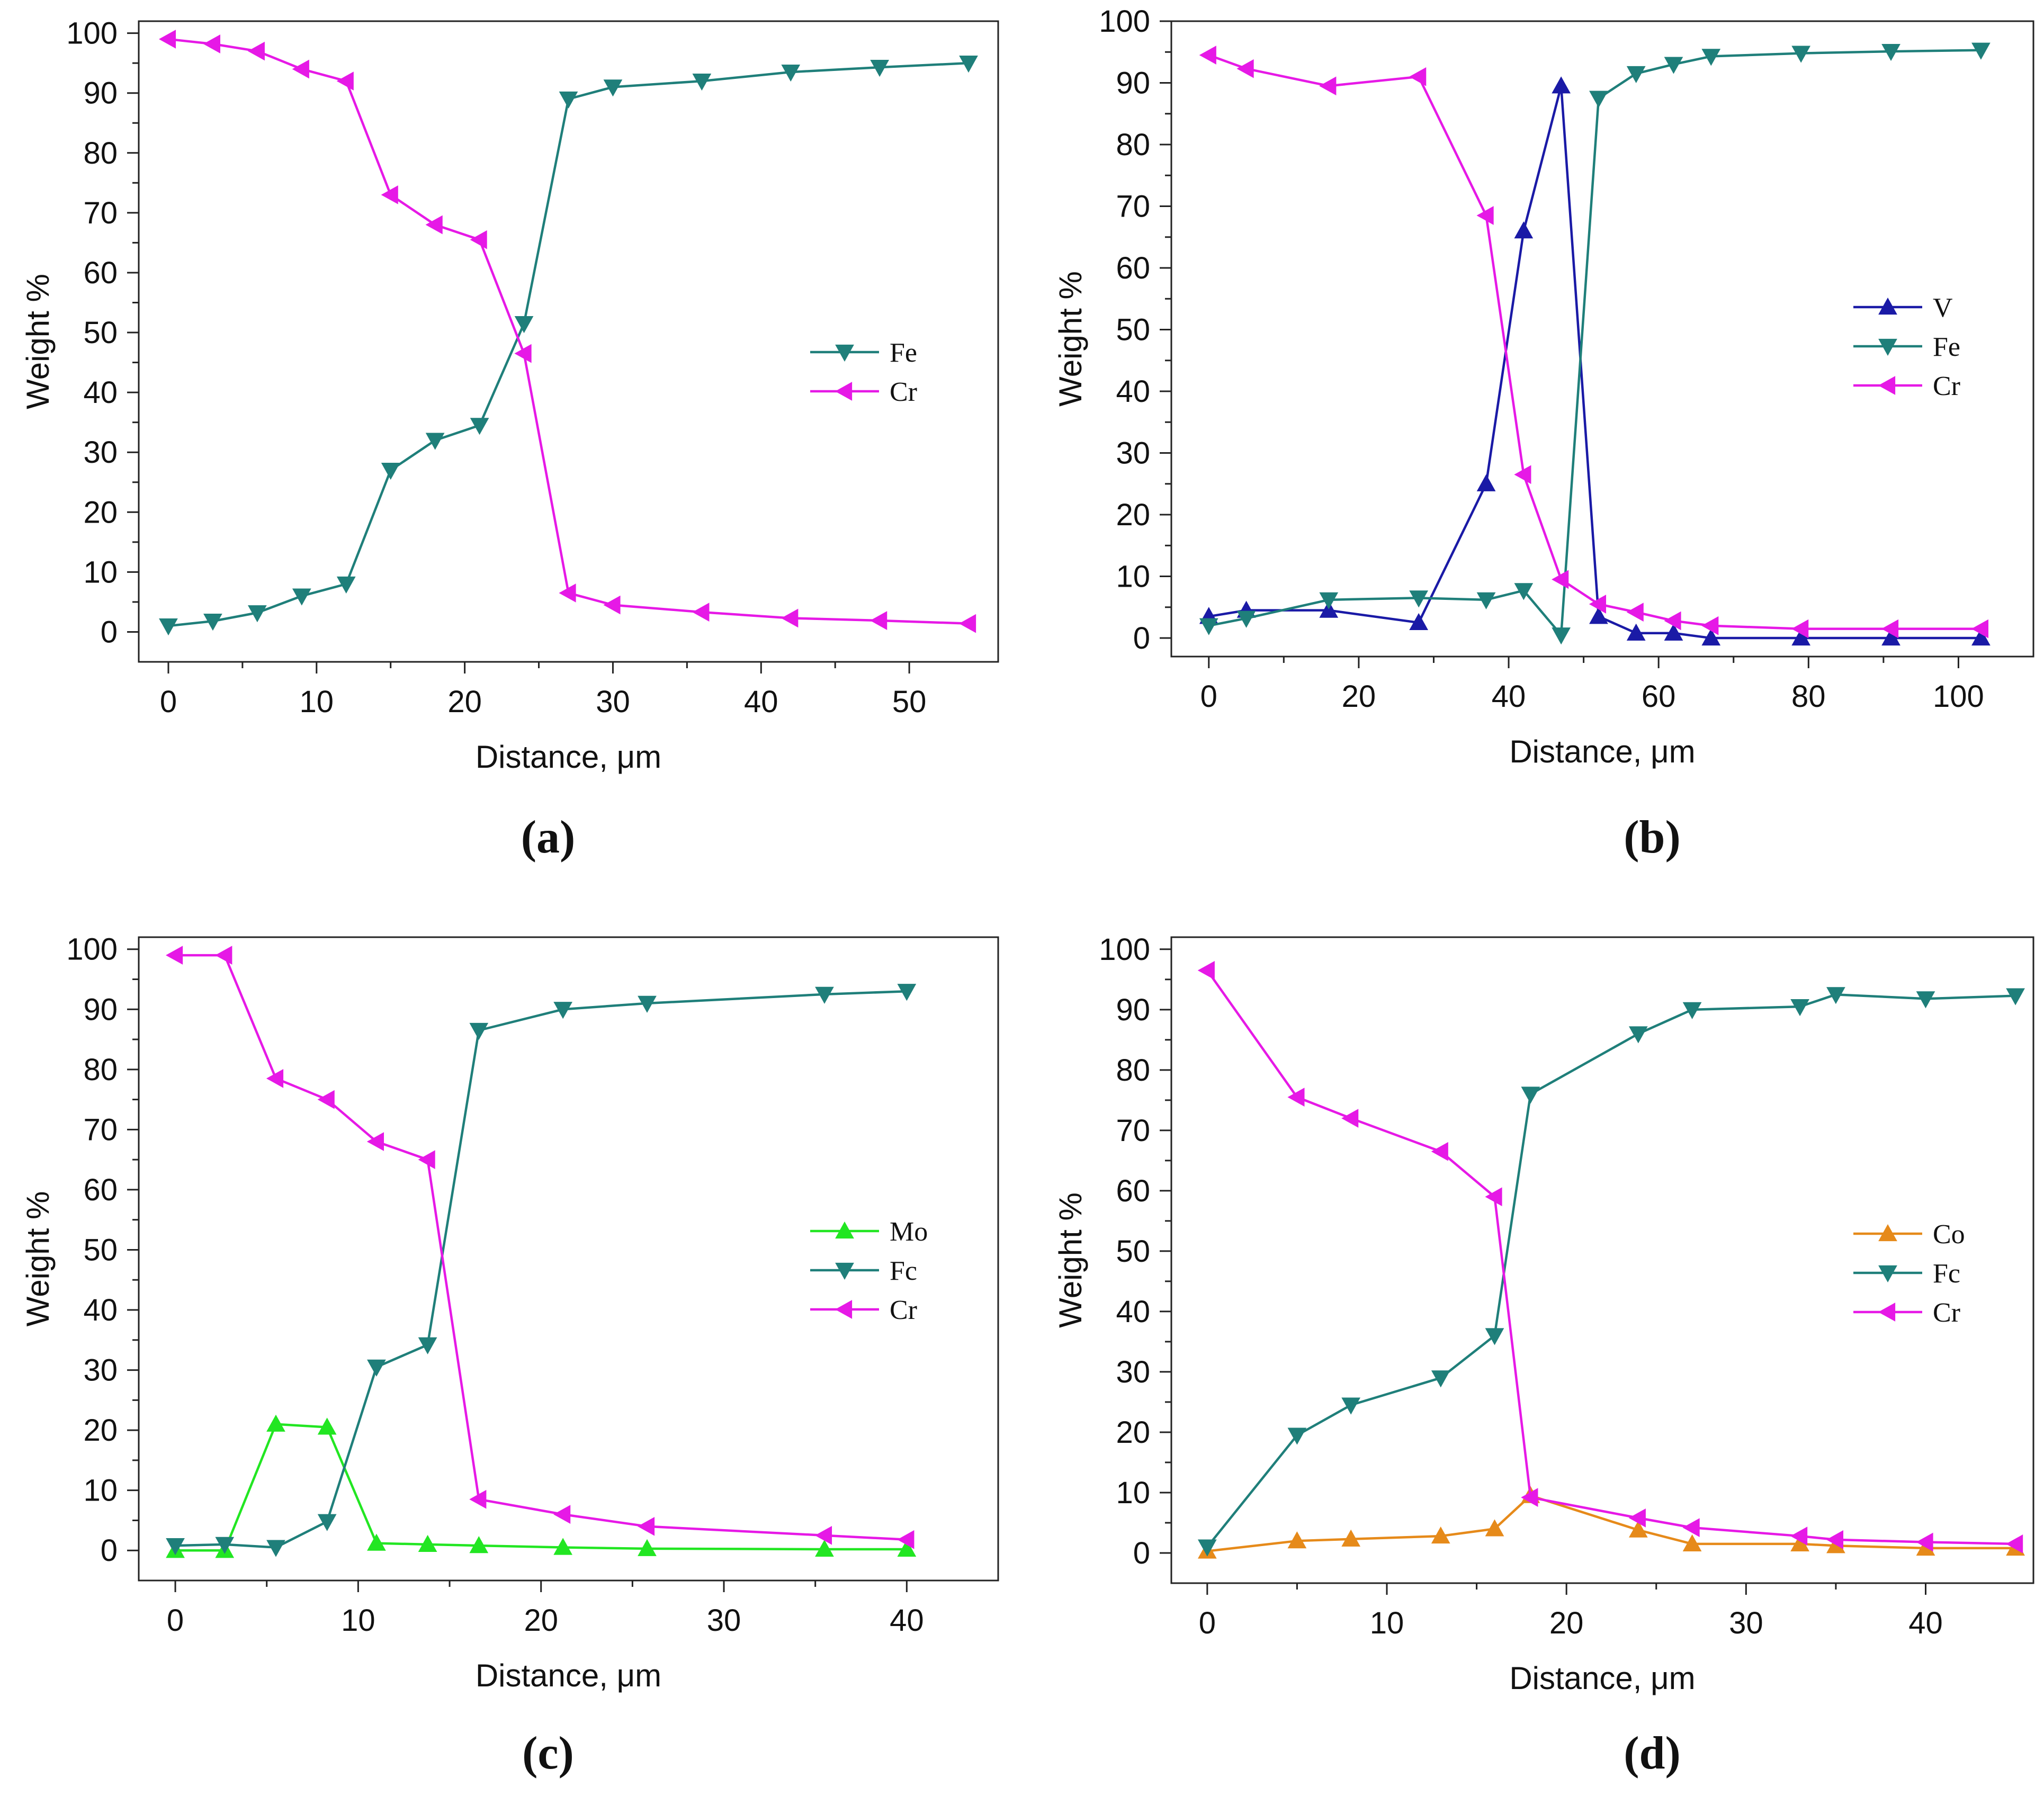  I want to click on y-tick-label: 60, so click(101, 273).